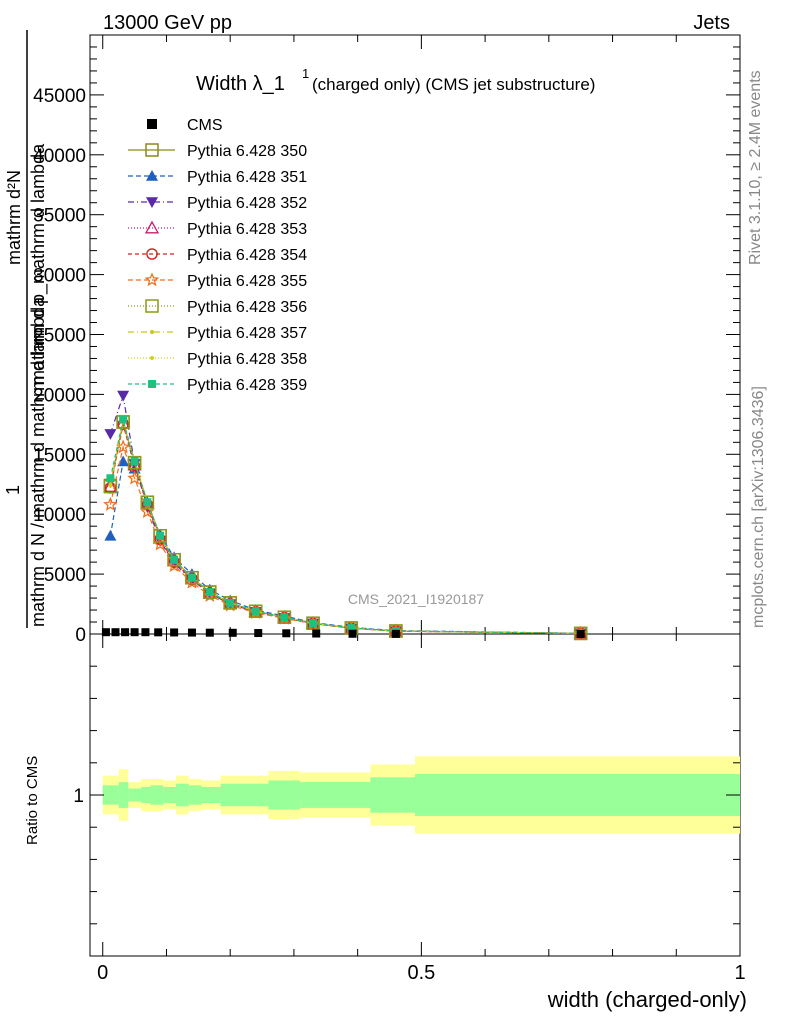  Describe the element at coordinates (38, 264) in the screenshot. I see `ylabel-frac: mathrm d p_mathrm d lambda` at that location.